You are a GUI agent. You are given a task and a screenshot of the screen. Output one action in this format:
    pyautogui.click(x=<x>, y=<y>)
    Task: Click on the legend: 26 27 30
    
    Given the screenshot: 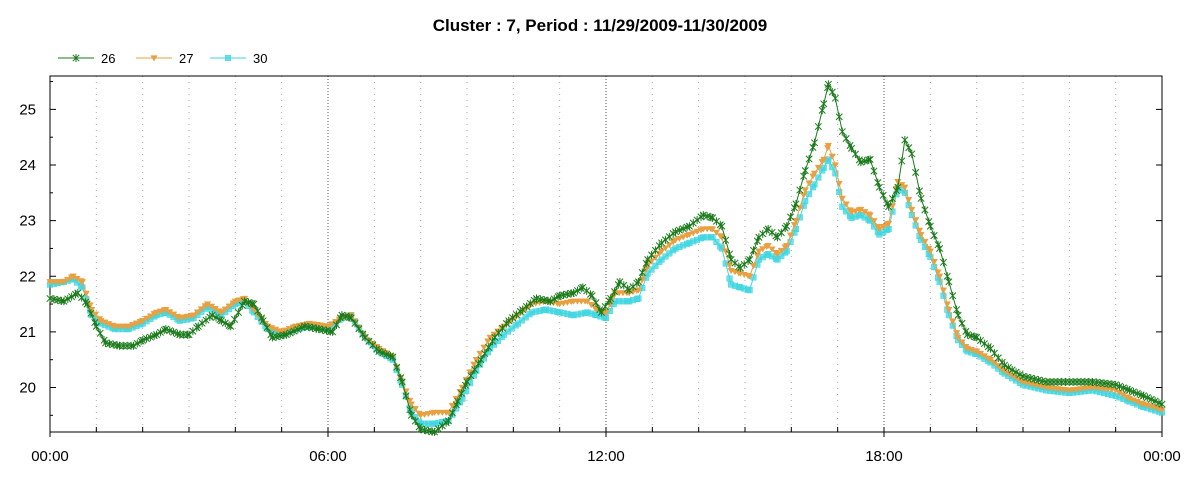 What is the action you would take?
    pyautogui.click(x=162, y=58)
    